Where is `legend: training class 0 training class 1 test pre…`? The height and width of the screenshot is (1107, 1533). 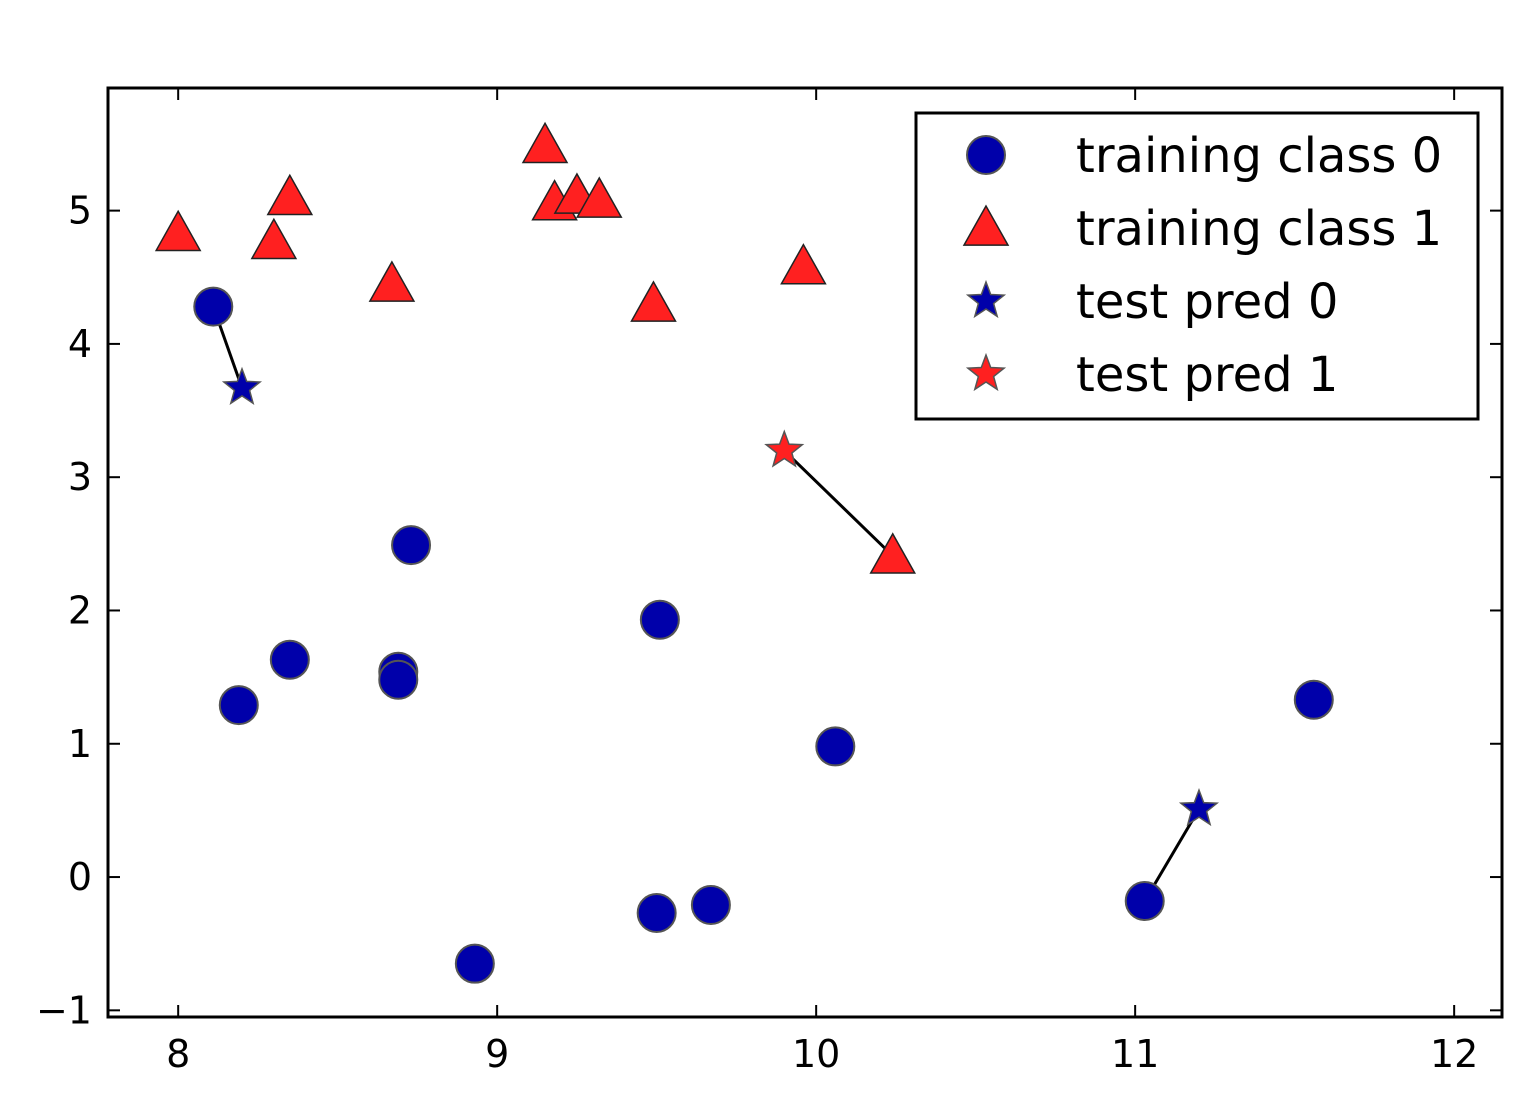
legend: training class 0 training class 1 test pre… is located at coordinates (1197, 266).